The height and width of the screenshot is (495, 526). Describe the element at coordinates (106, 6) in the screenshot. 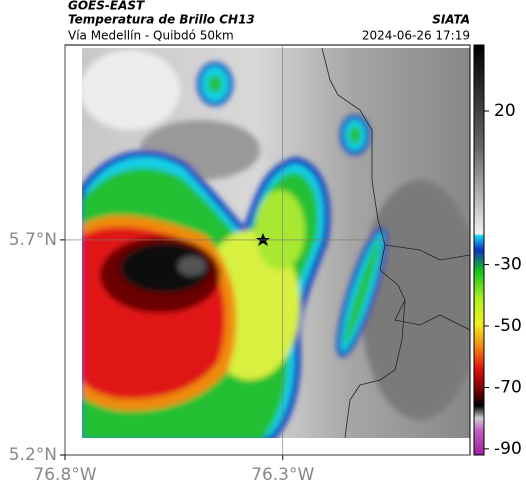

I see `title: GOES-EAST` at that location.